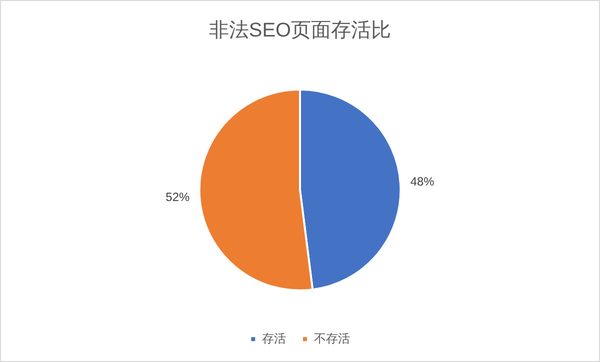  What do you see at coordinates (178, 197) in the screenshot?
I see `data-label: 52%` at bounding box center [178, 197].